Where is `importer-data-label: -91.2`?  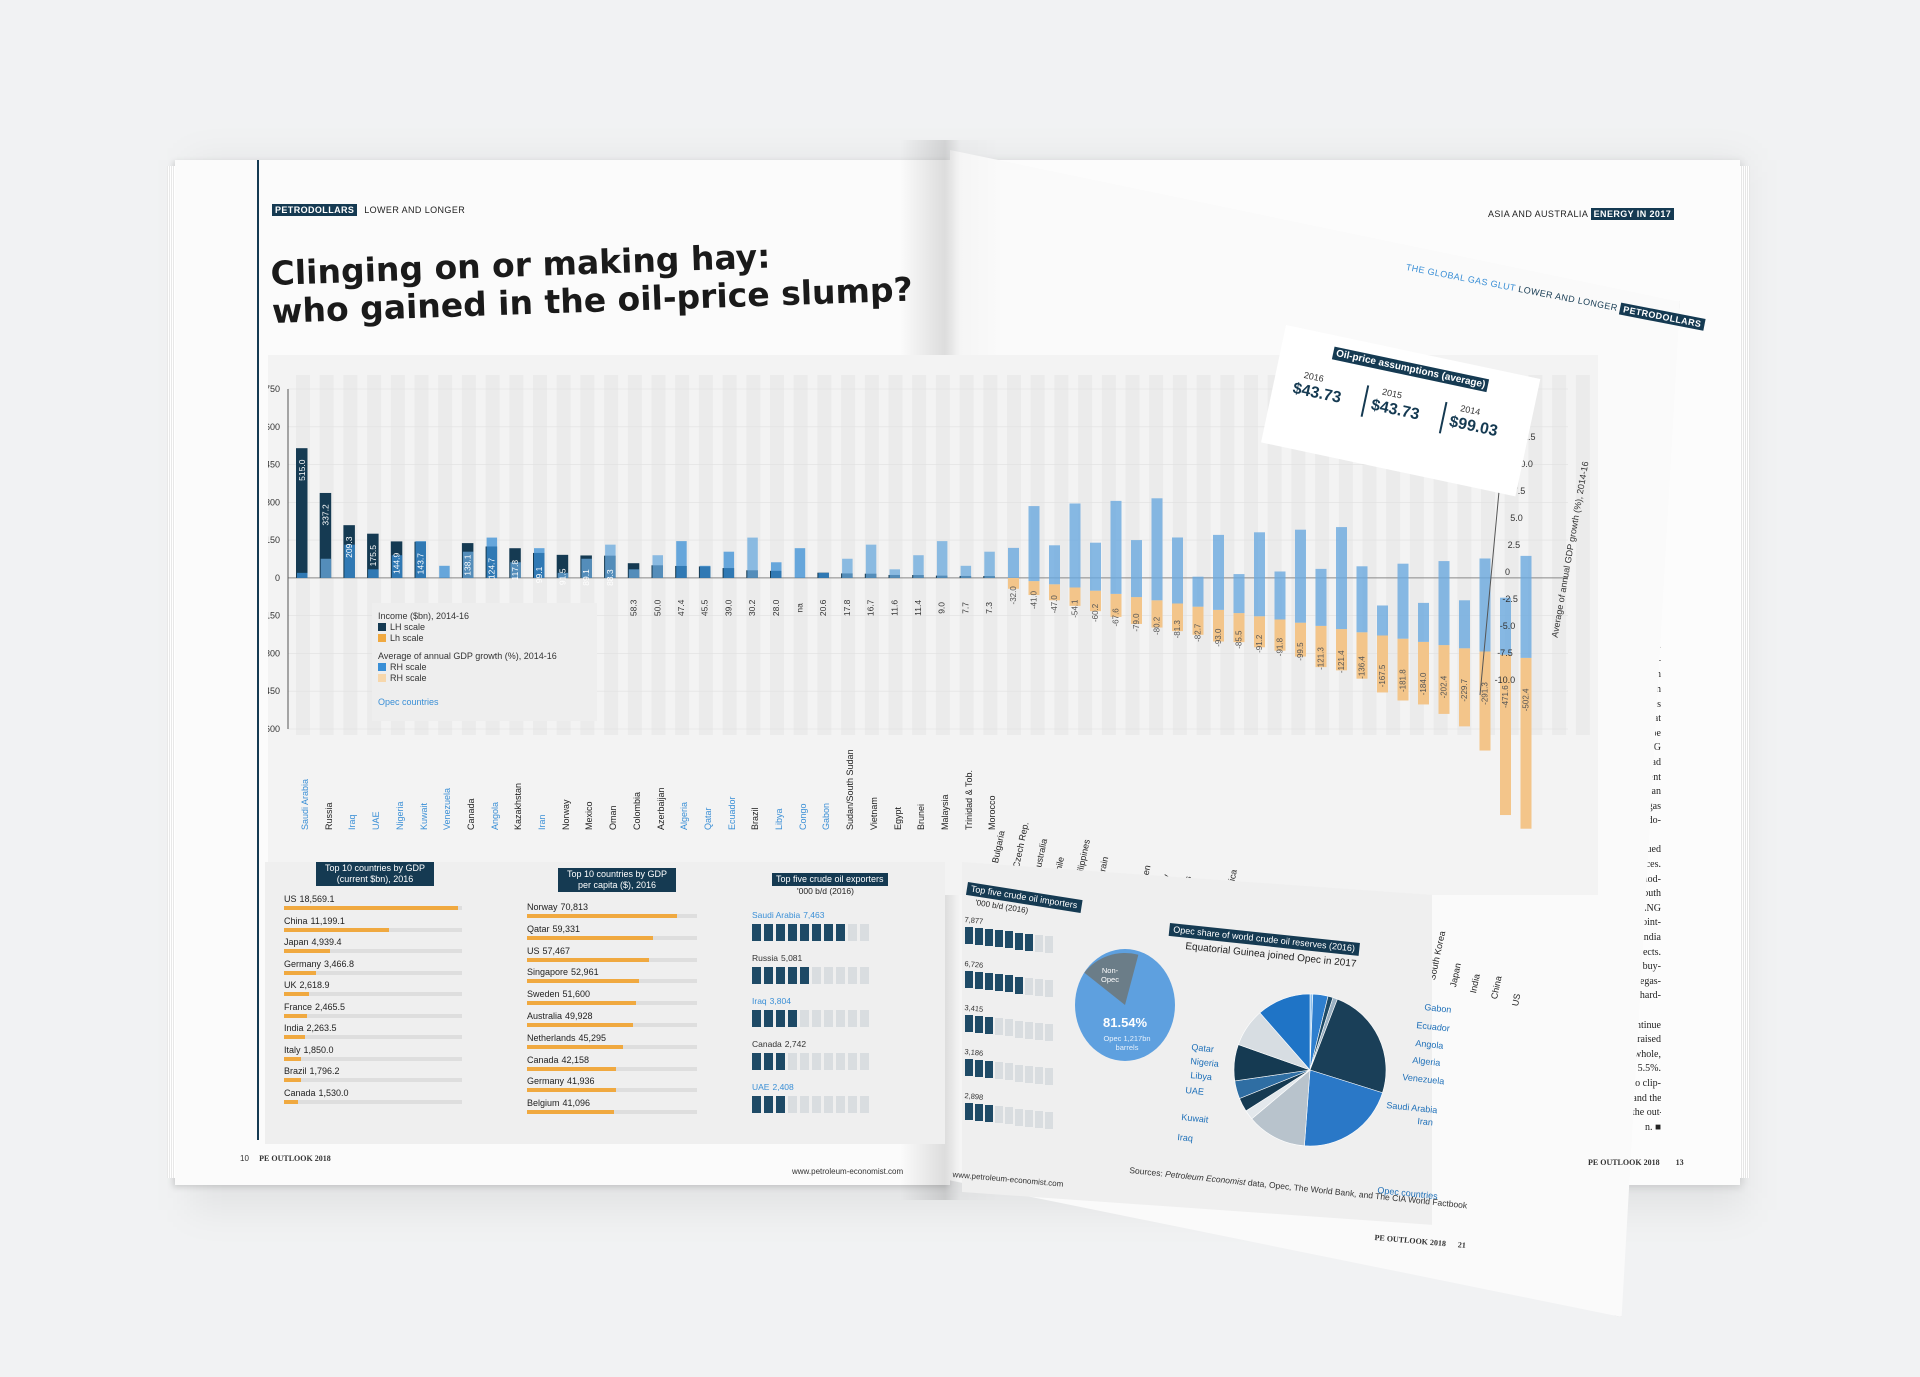
importer-data-label: -91.2 is located at coordinates (1259, 643).